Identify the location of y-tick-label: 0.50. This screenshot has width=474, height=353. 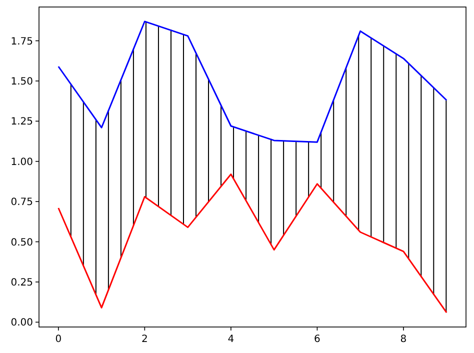
(21, 242).